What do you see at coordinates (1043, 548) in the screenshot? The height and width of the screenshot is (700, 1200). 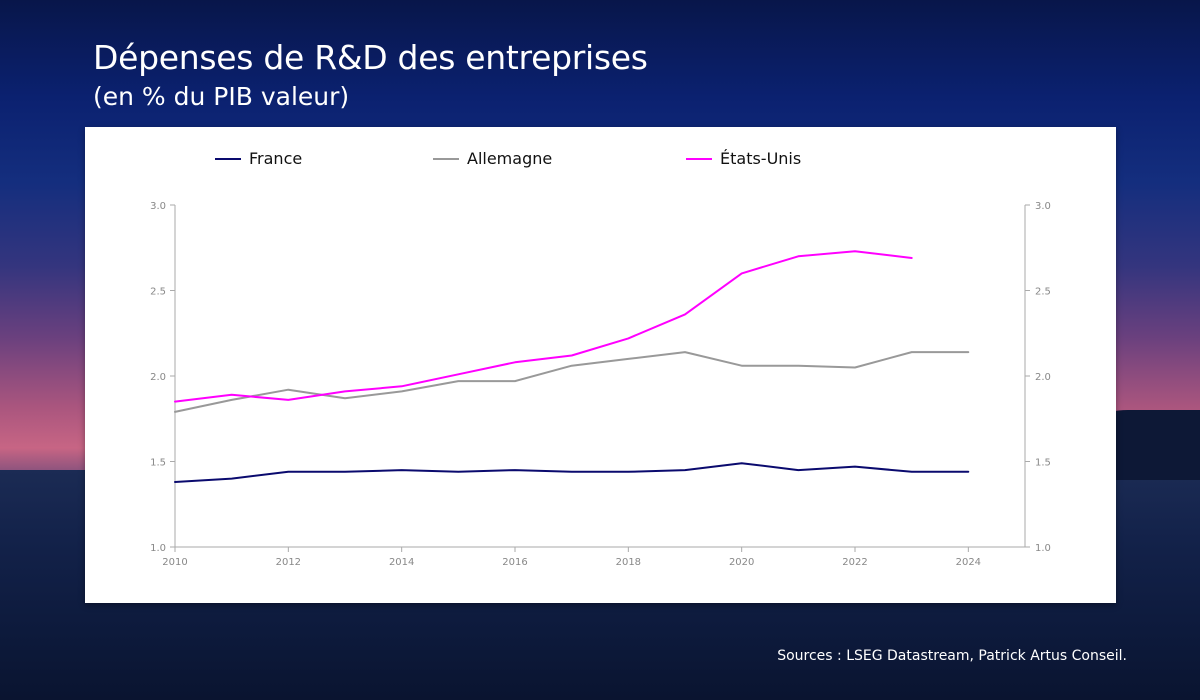 I see `y-tick-label-right: 1.0` at bounding box center [1043, 548].